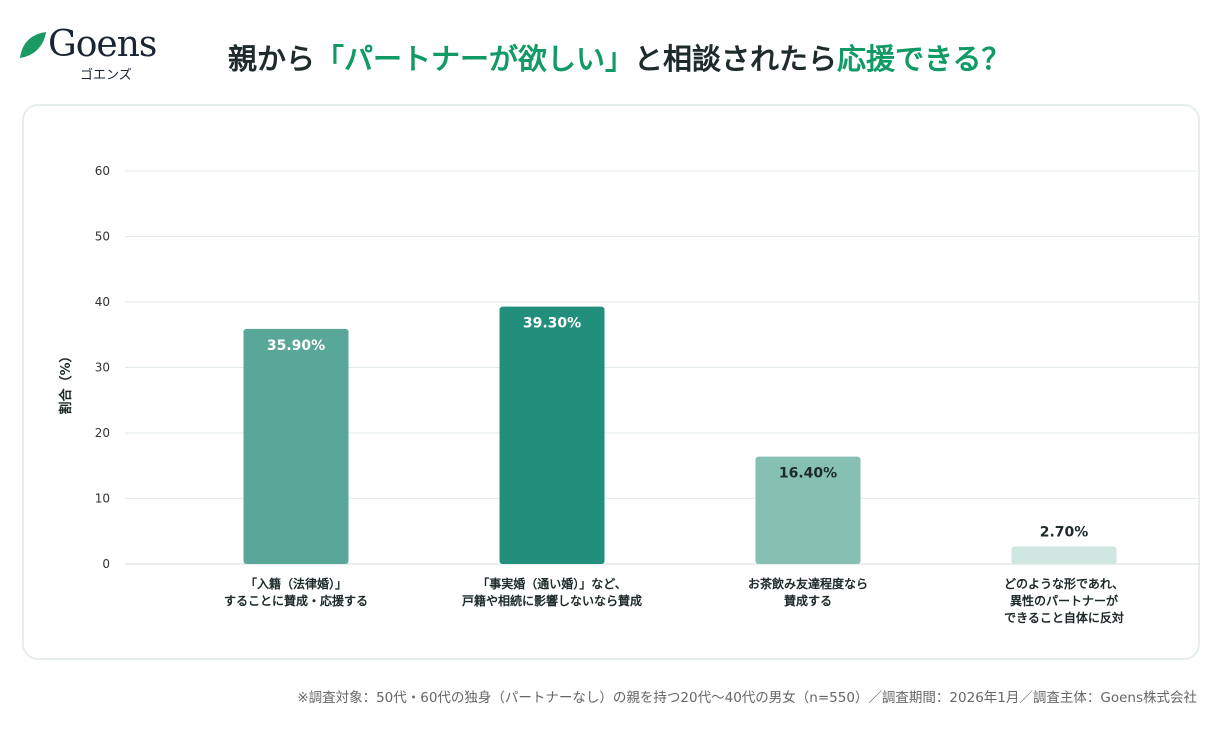  I want to click on logo-word: Goens, so click(102, 44).